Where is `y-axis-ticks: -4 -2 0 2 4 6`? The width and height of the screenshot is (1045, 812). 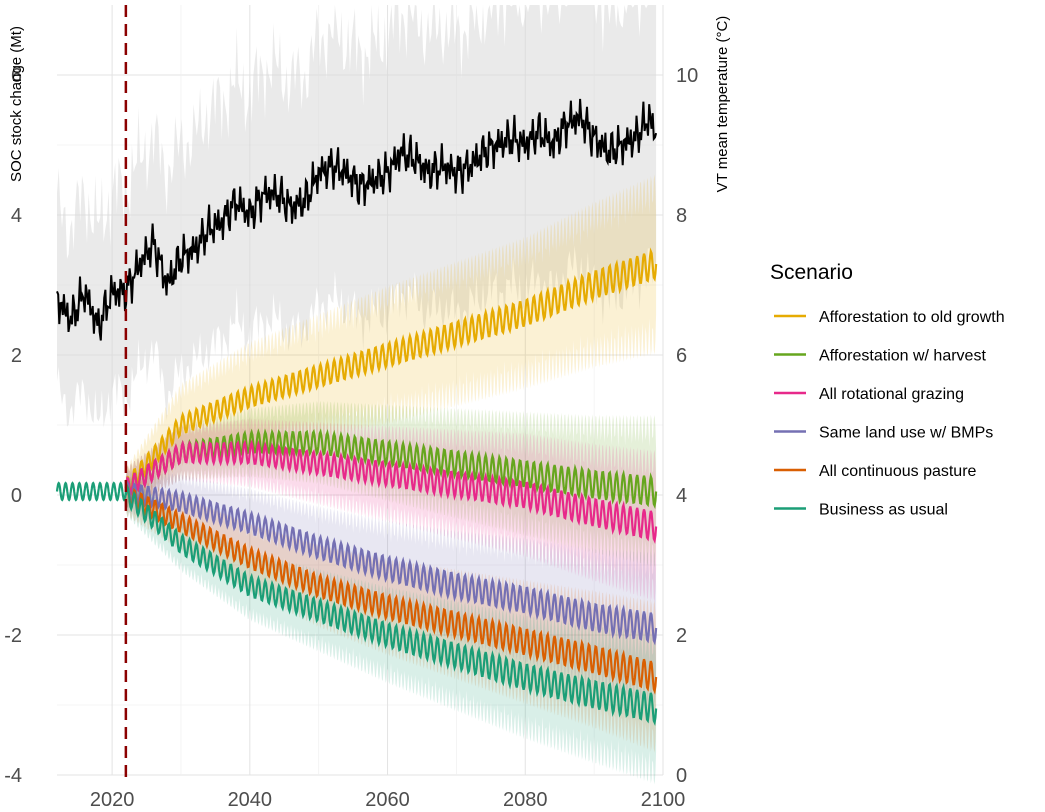 y-axis-ticks: -4 -2 0 2 4 6 is located at coordinates (13, 426).